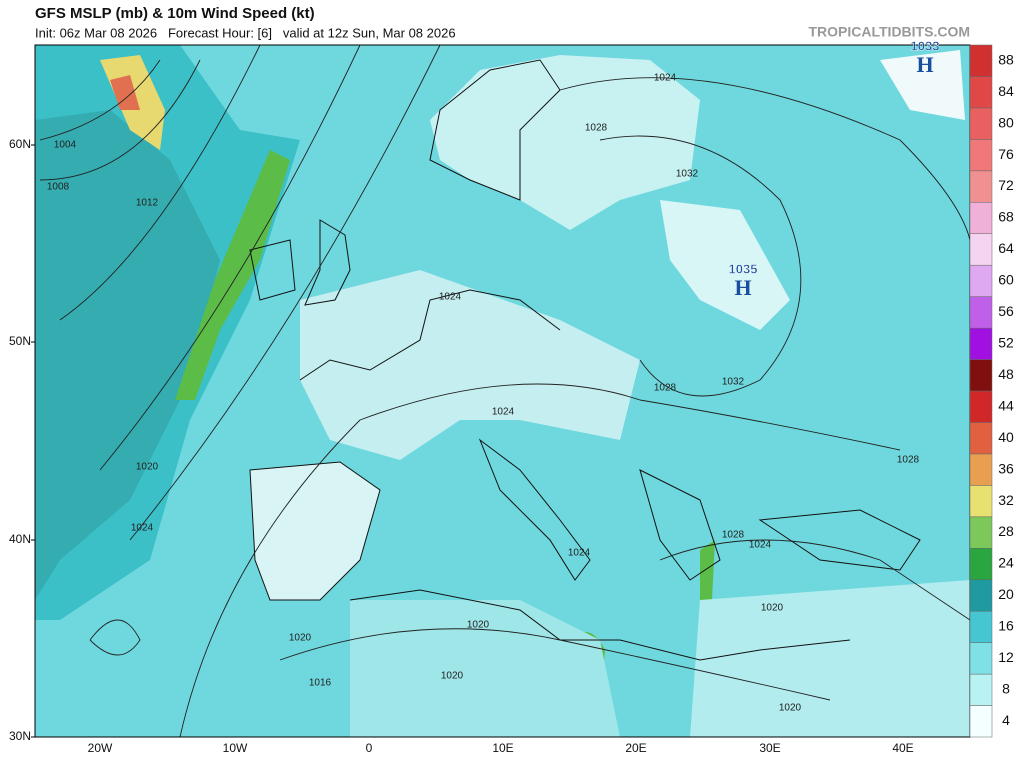  Describe the element at coordinates (147, 203) in the screenshot. I see `isobar-label: 1012` at that location.